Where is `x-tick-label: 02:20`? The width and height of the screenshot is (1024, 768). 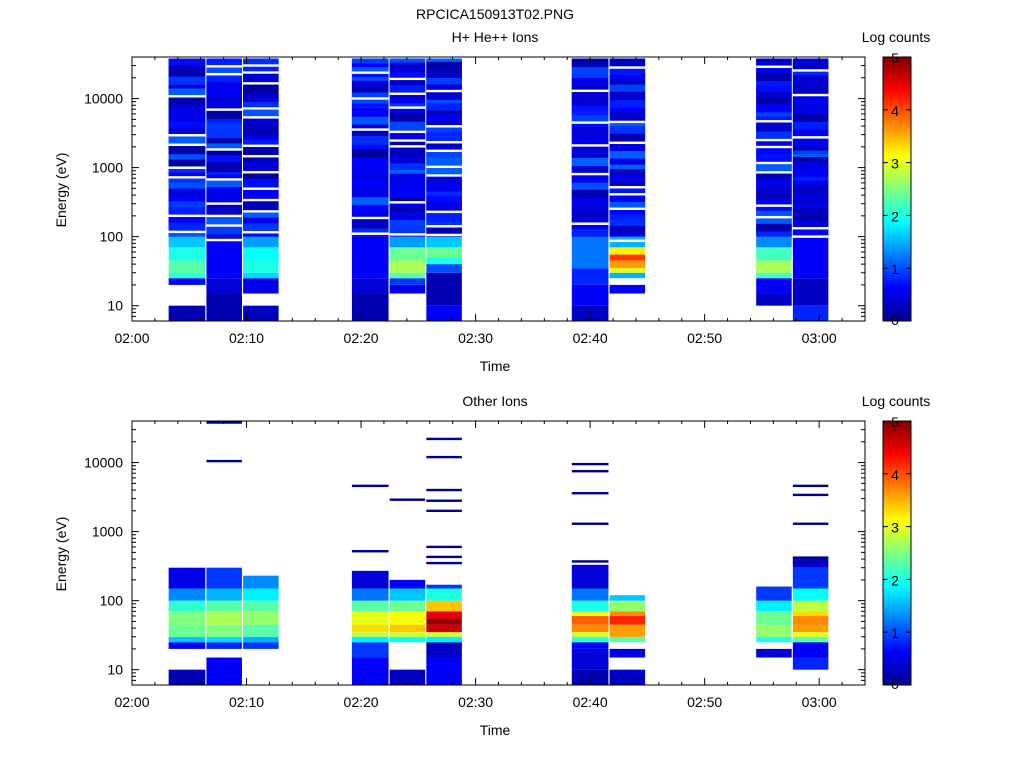 x-tick-label: 02:20 is located at coordinates (361, 702).